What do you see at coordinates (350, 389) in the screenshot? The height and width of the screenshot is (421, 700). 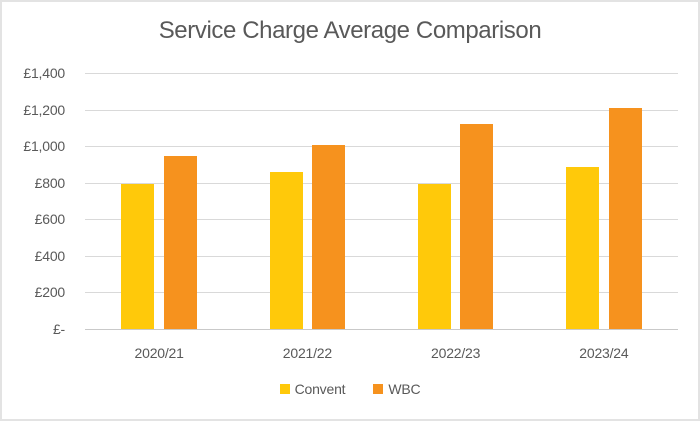 I see `legend: Convent WBC` at bounding box center [350, 389].